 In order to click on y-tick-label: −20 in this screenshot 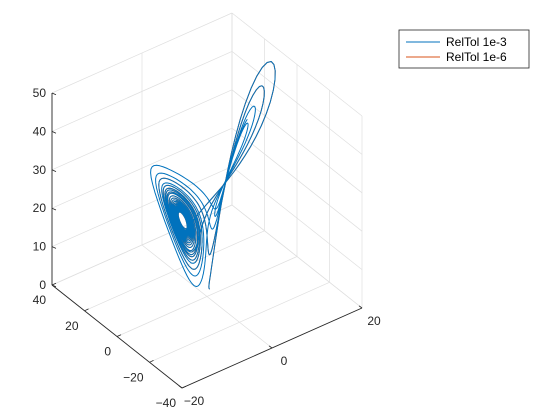, I will do `click(133, 377)`.